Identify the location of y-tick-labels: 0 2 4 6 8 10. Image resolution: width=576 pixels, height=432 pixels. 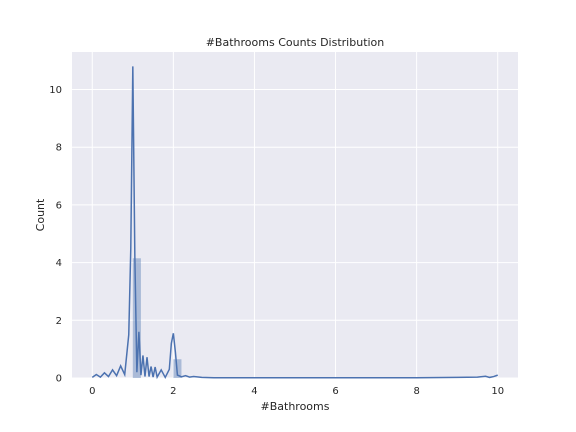
(55, 234).